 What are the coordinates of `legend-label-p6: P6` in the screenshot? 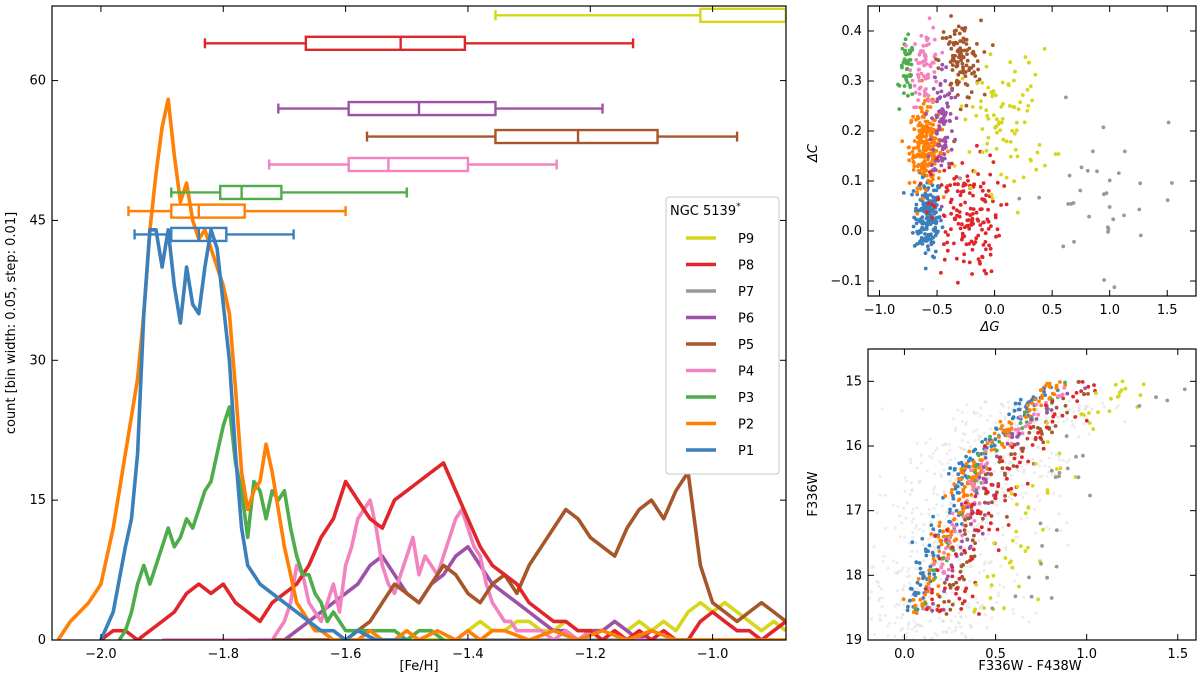 It's located at (746, 319).